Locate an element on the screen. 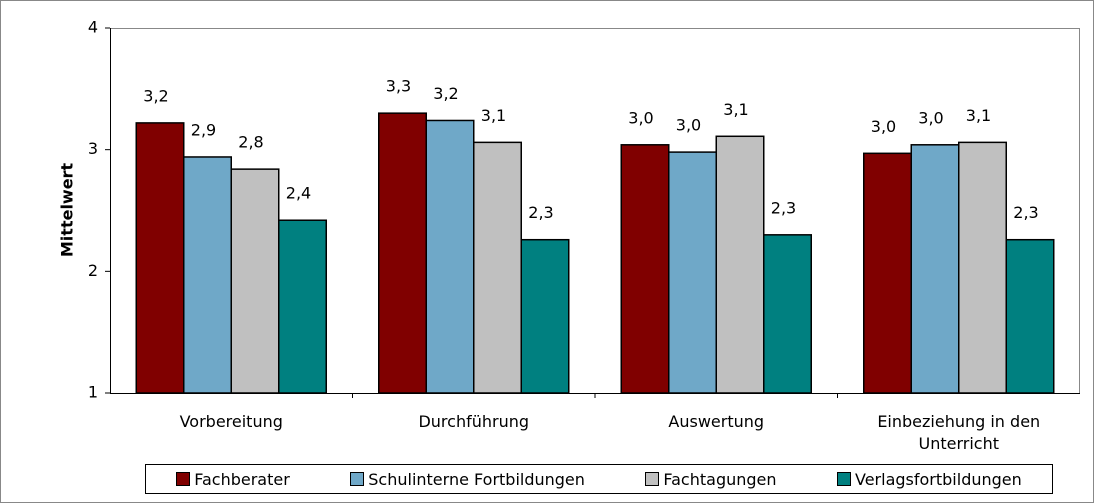  data-label: 2,8 is located at coordinates (250, 142).